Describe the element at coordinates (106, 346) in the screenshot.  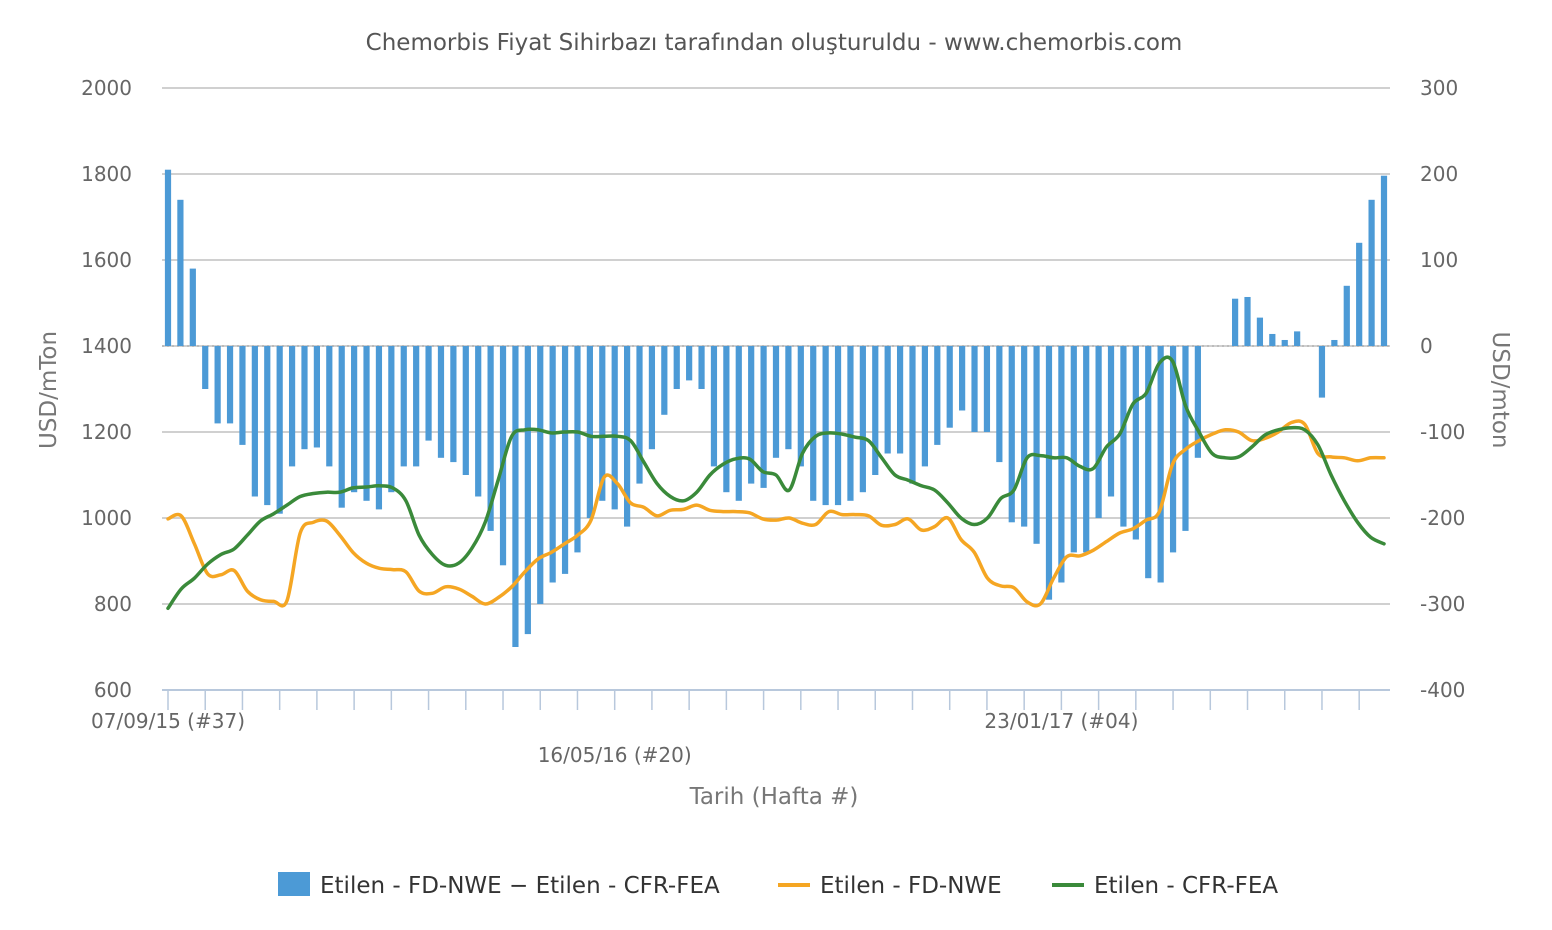
I see `left-tick-label: 1400` at that location.